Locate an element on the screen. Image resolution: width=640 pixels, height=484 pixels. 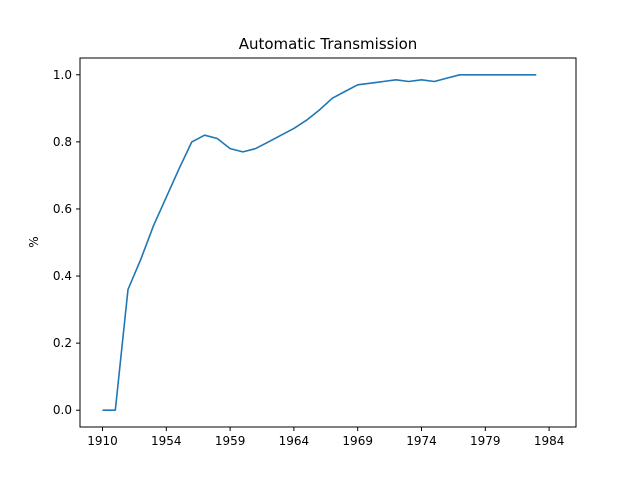
x-tick-label: 1969 is located at coordinates (357, 441).